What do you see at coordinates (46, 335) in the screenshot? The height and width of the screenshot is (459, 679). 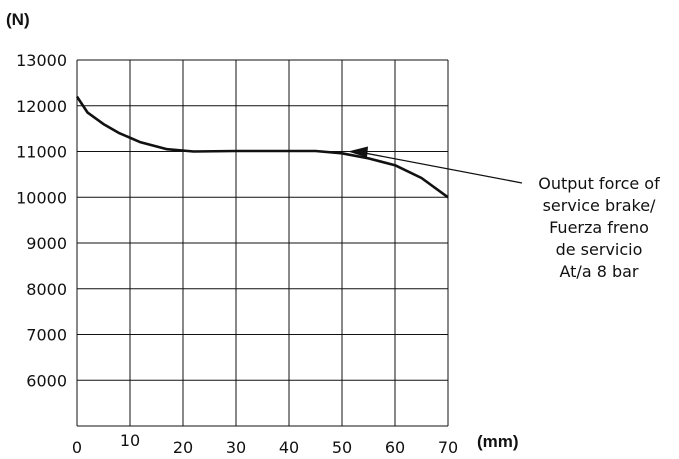 I see `y-tick-label: 7000` at bounding box center [46, 335].